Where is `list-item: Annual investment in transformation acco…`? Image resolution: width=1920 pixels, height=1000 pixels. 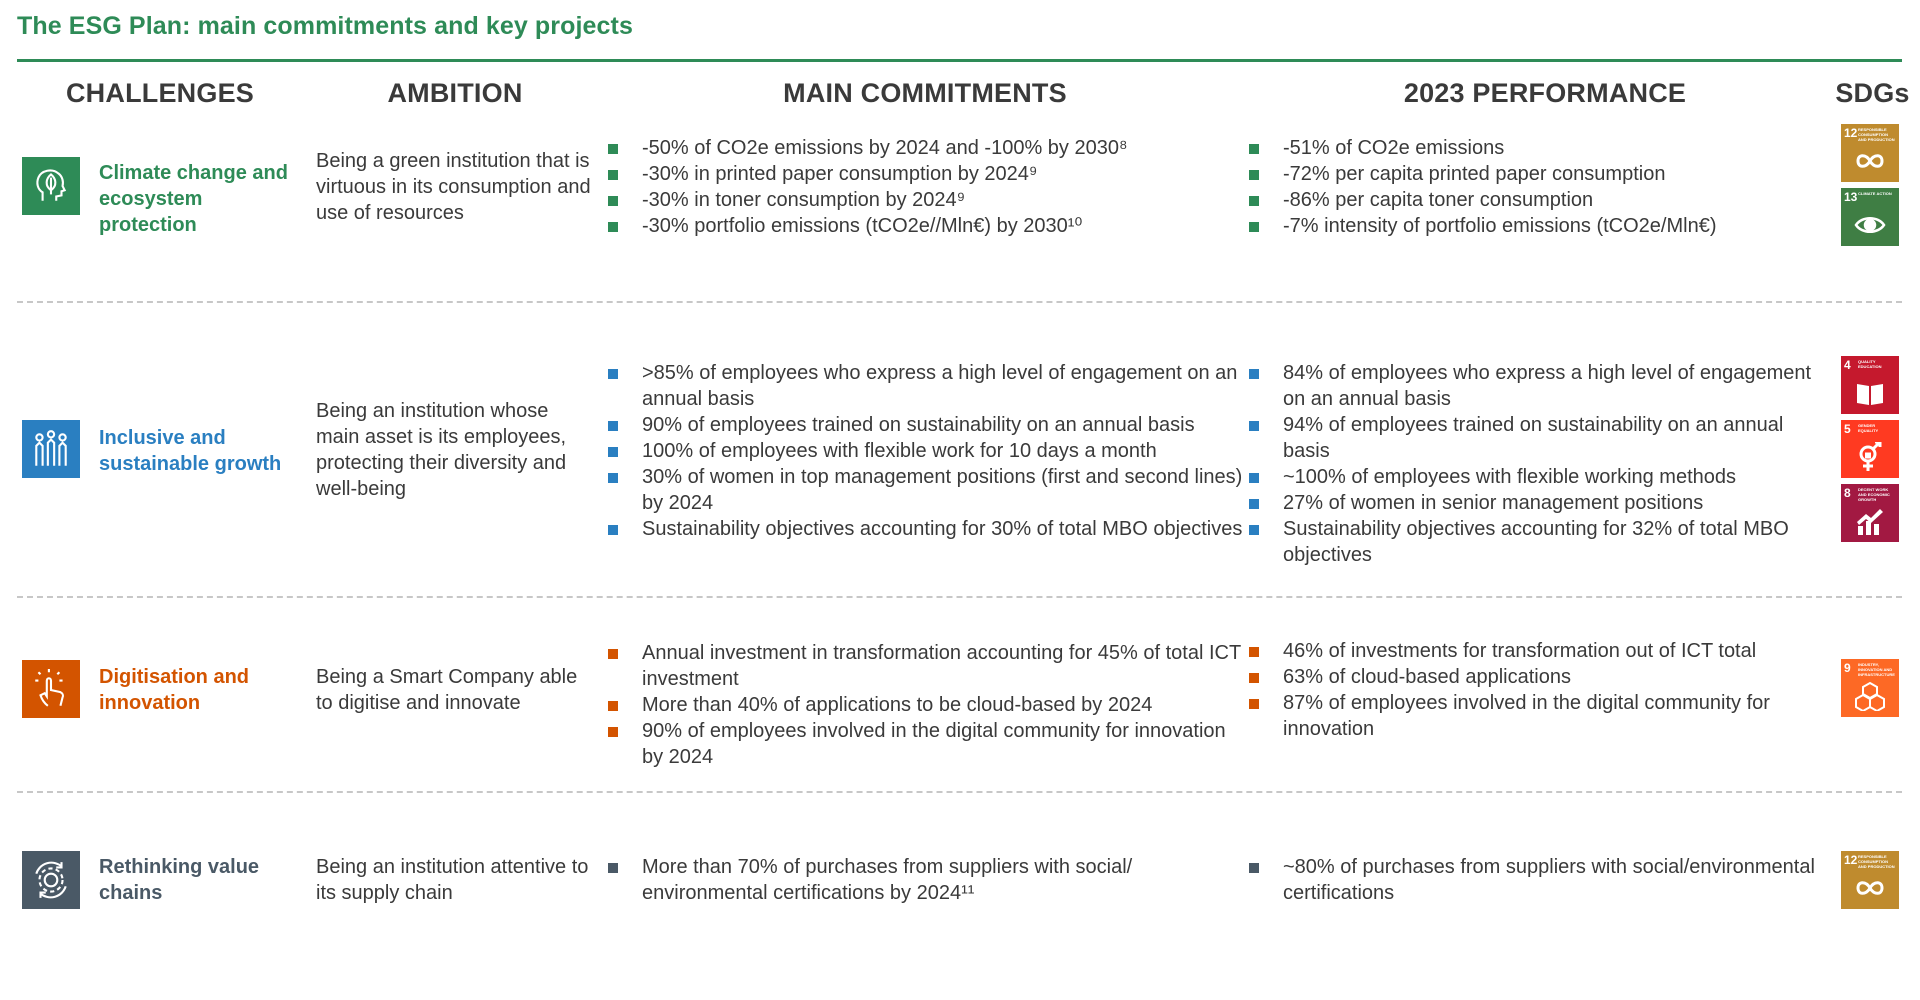 list-item: Annual investment in transformation acco… is located at coordinates (928, 666).